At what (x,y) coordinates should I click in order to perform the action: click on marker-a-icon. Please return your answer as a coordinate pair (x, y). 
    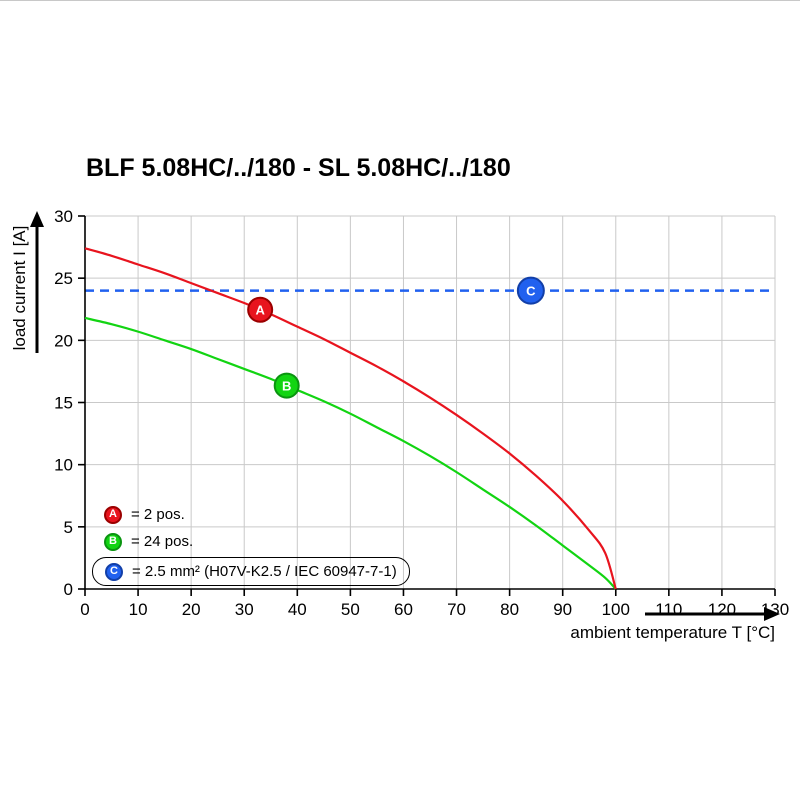
    Looking at the image, I should click on (260, 309).